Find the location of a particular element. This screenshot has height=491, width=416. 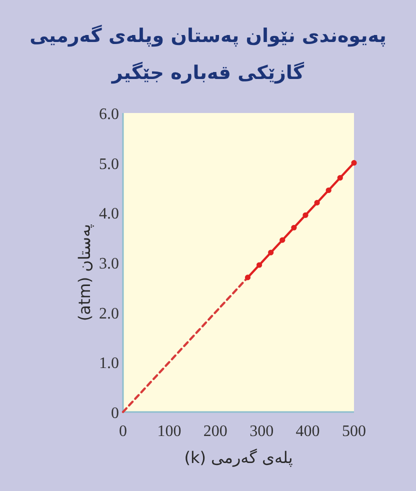

chart-title: پەیوەندی نێوان پەستان وپلەی گەرمیی گازێکی قەبارە جێگیر is located at coordinates (208, 55).